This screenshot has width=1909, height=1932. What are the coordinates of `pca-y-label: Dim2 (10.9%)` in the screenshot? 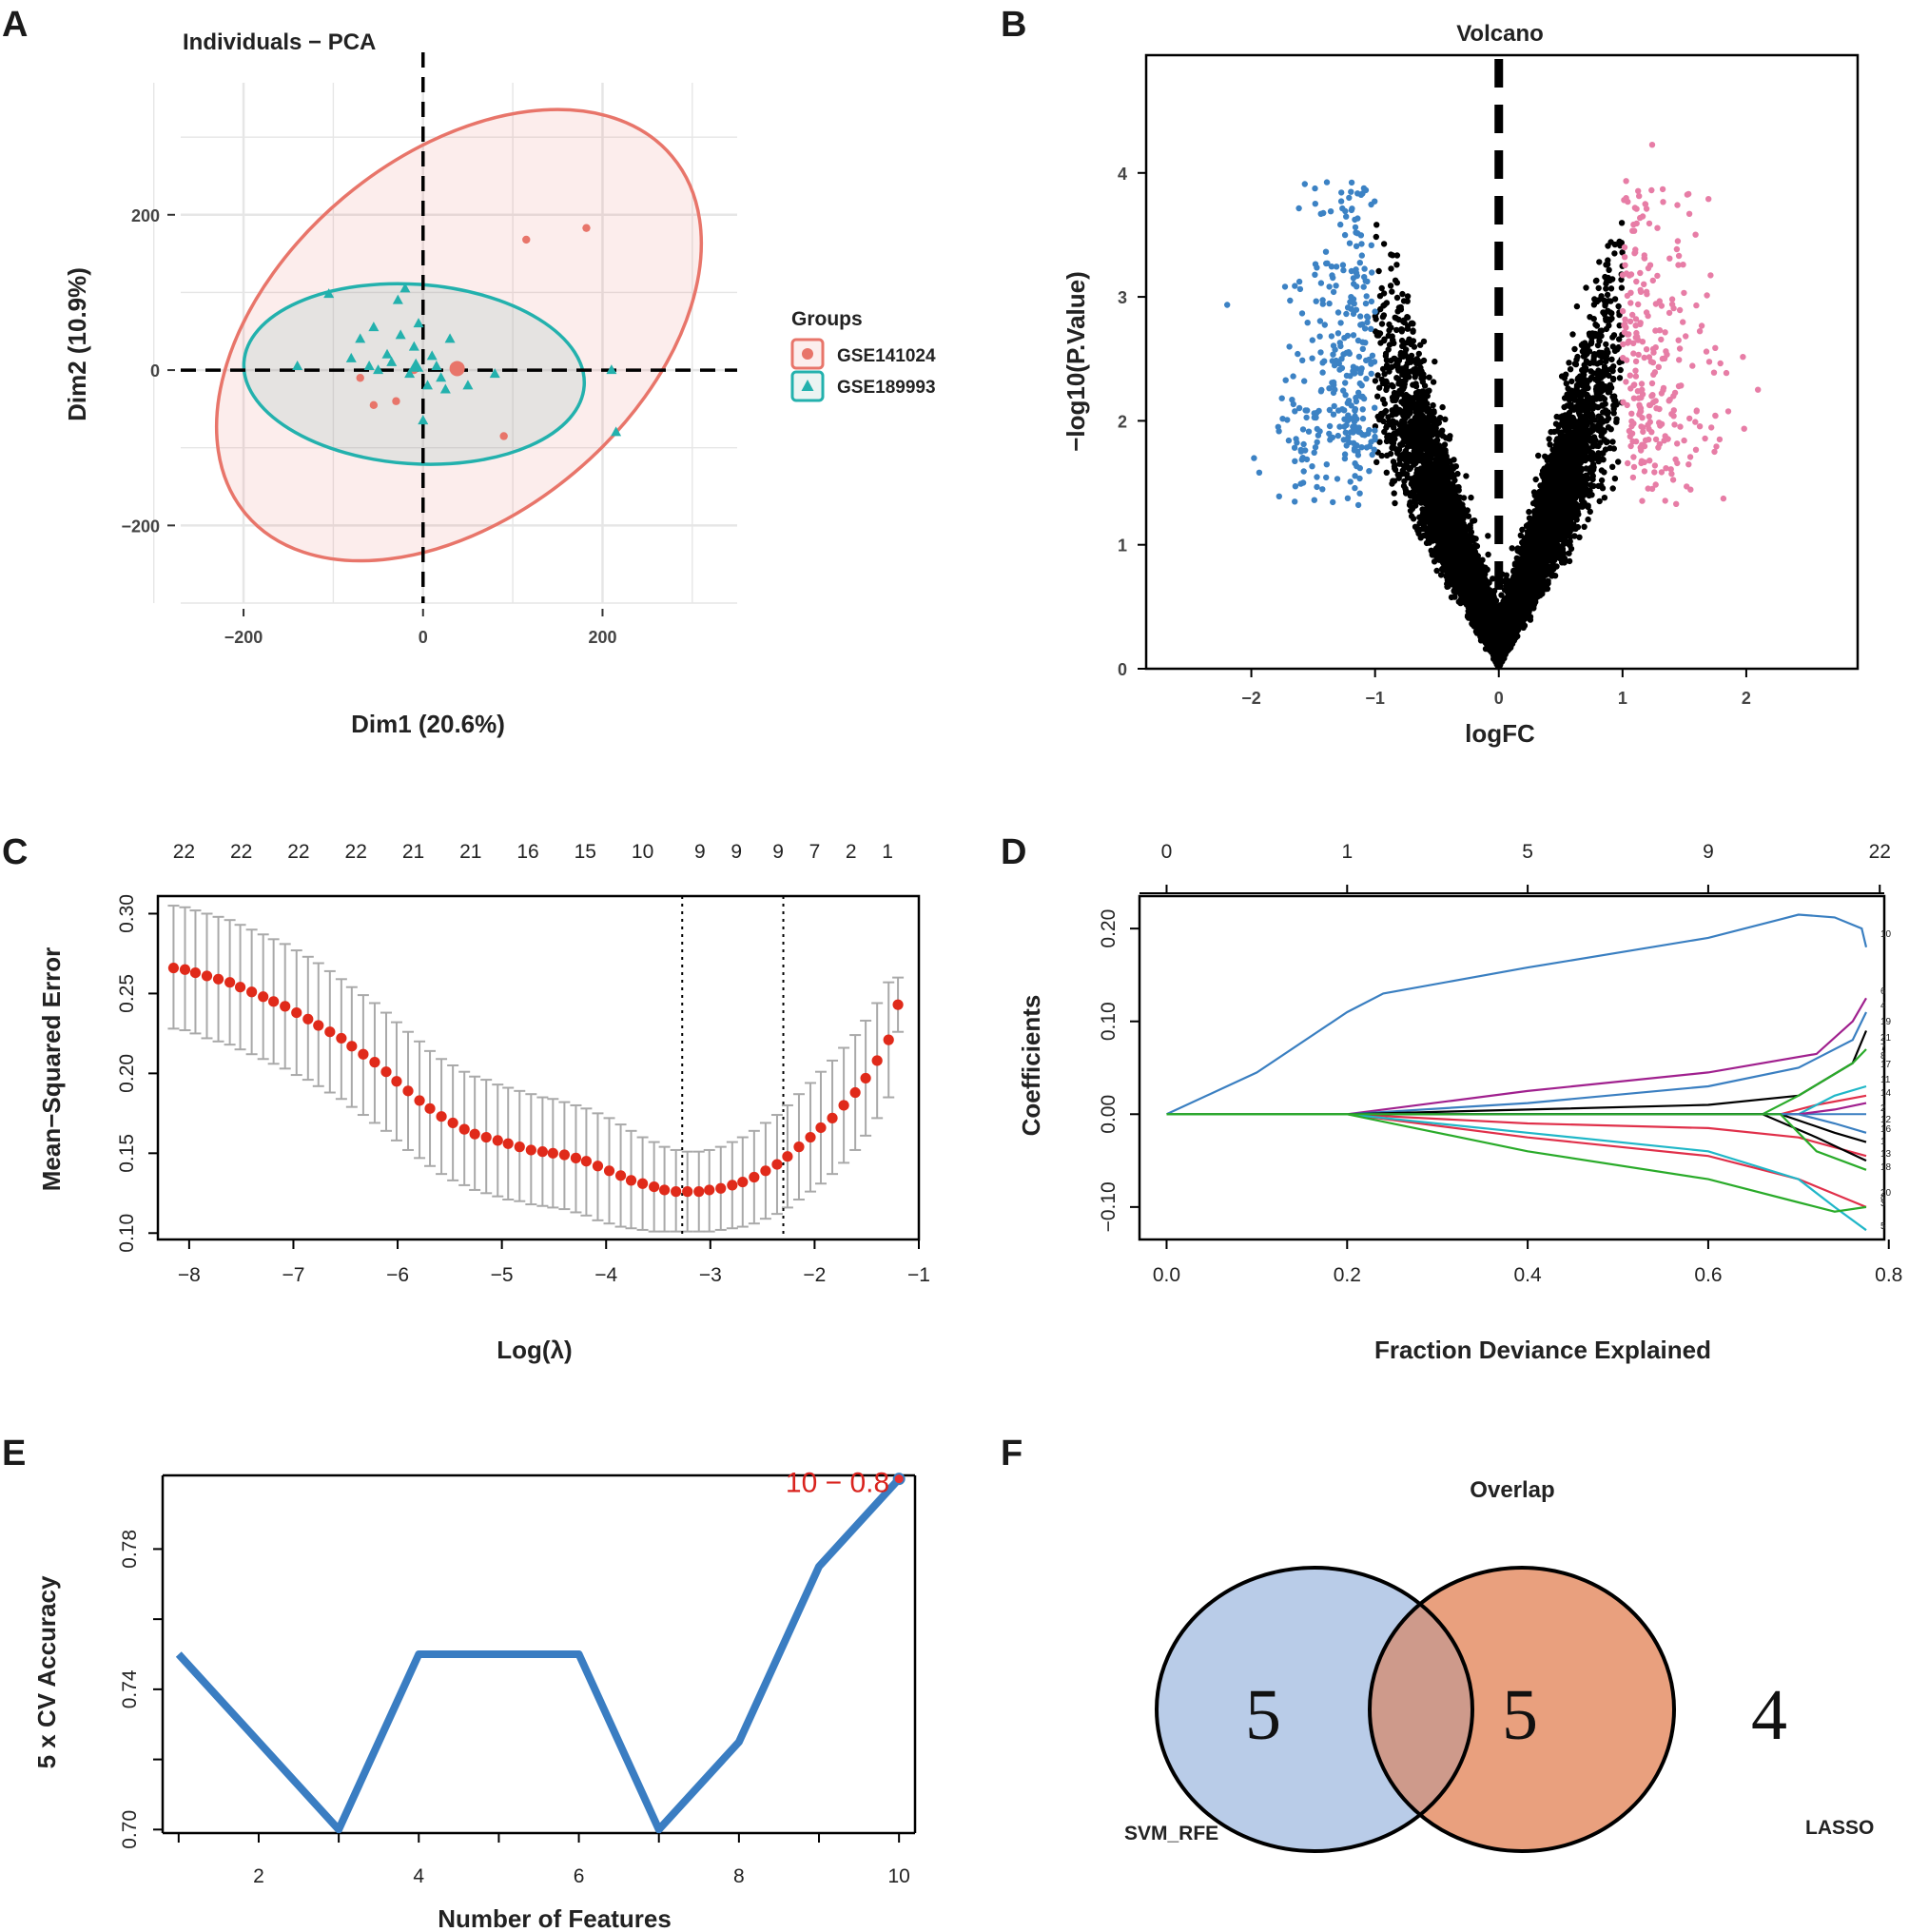 It's located at (77, 344).